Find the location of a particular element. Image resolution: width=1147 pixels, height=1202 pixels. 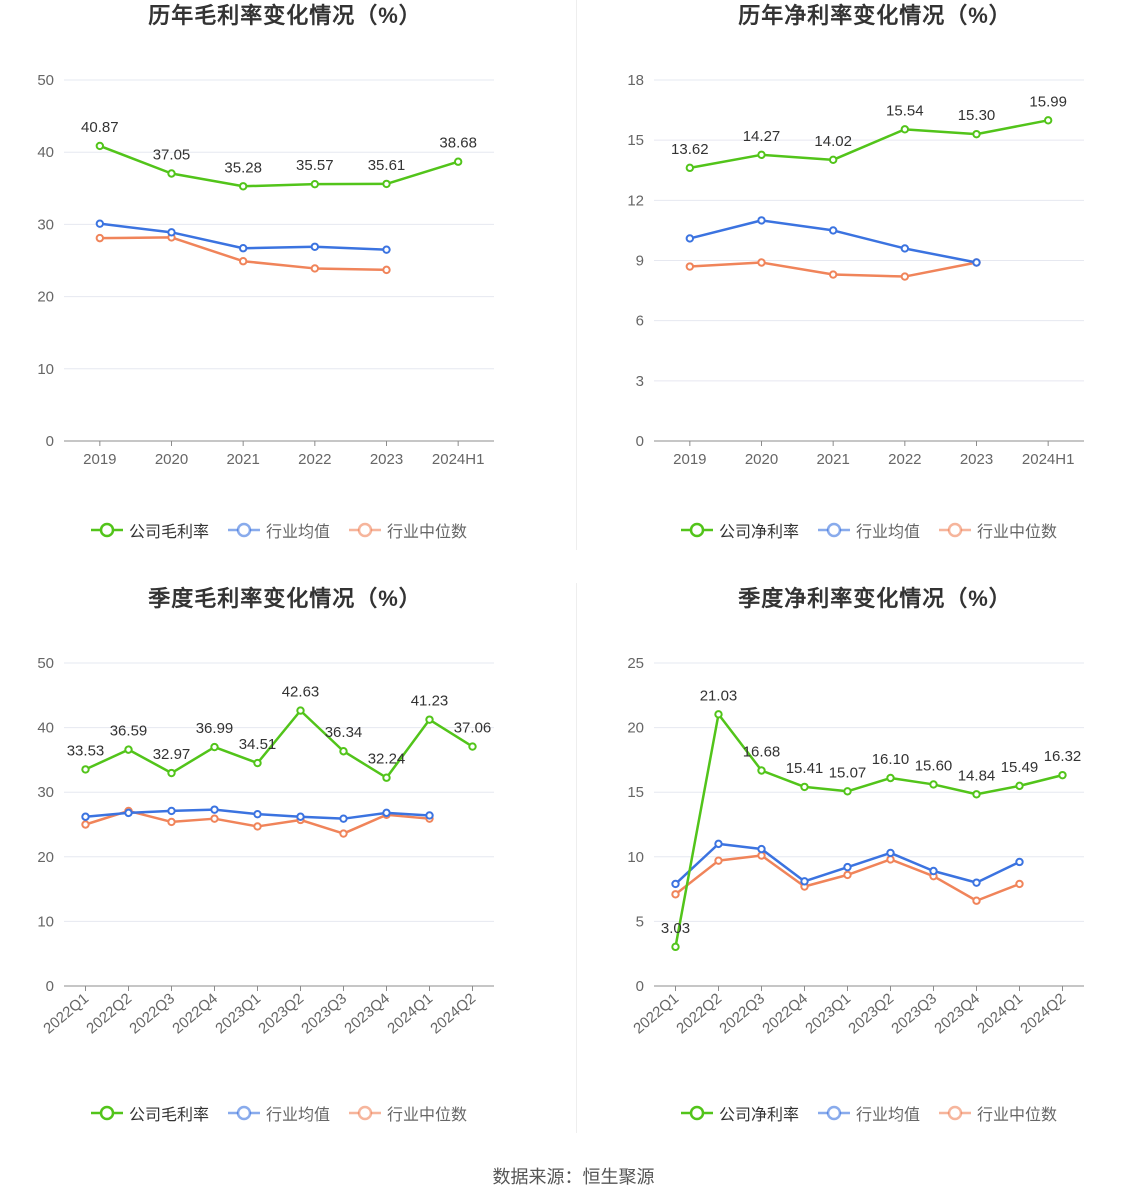

x-tick-label: 2022Q4 is located at coordinates (195, 1013).